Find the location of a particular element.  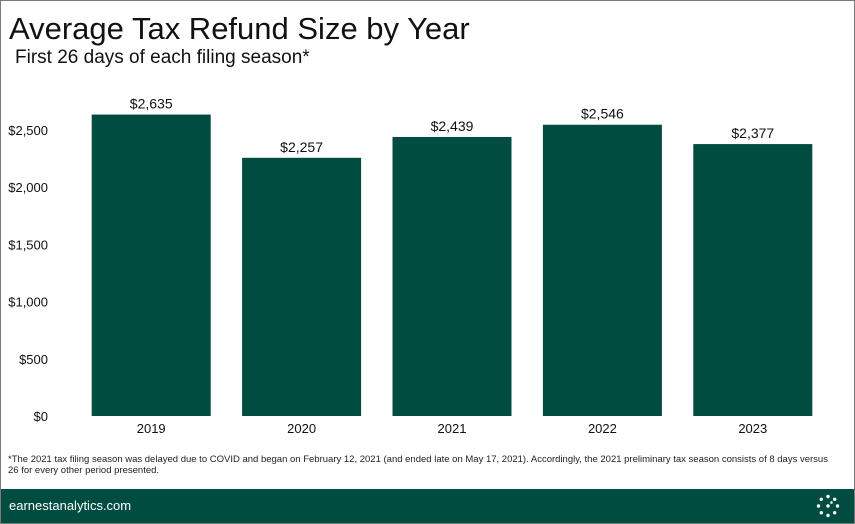

footer-bar: earnestanalytics.com is located at coordinates (427, 506).